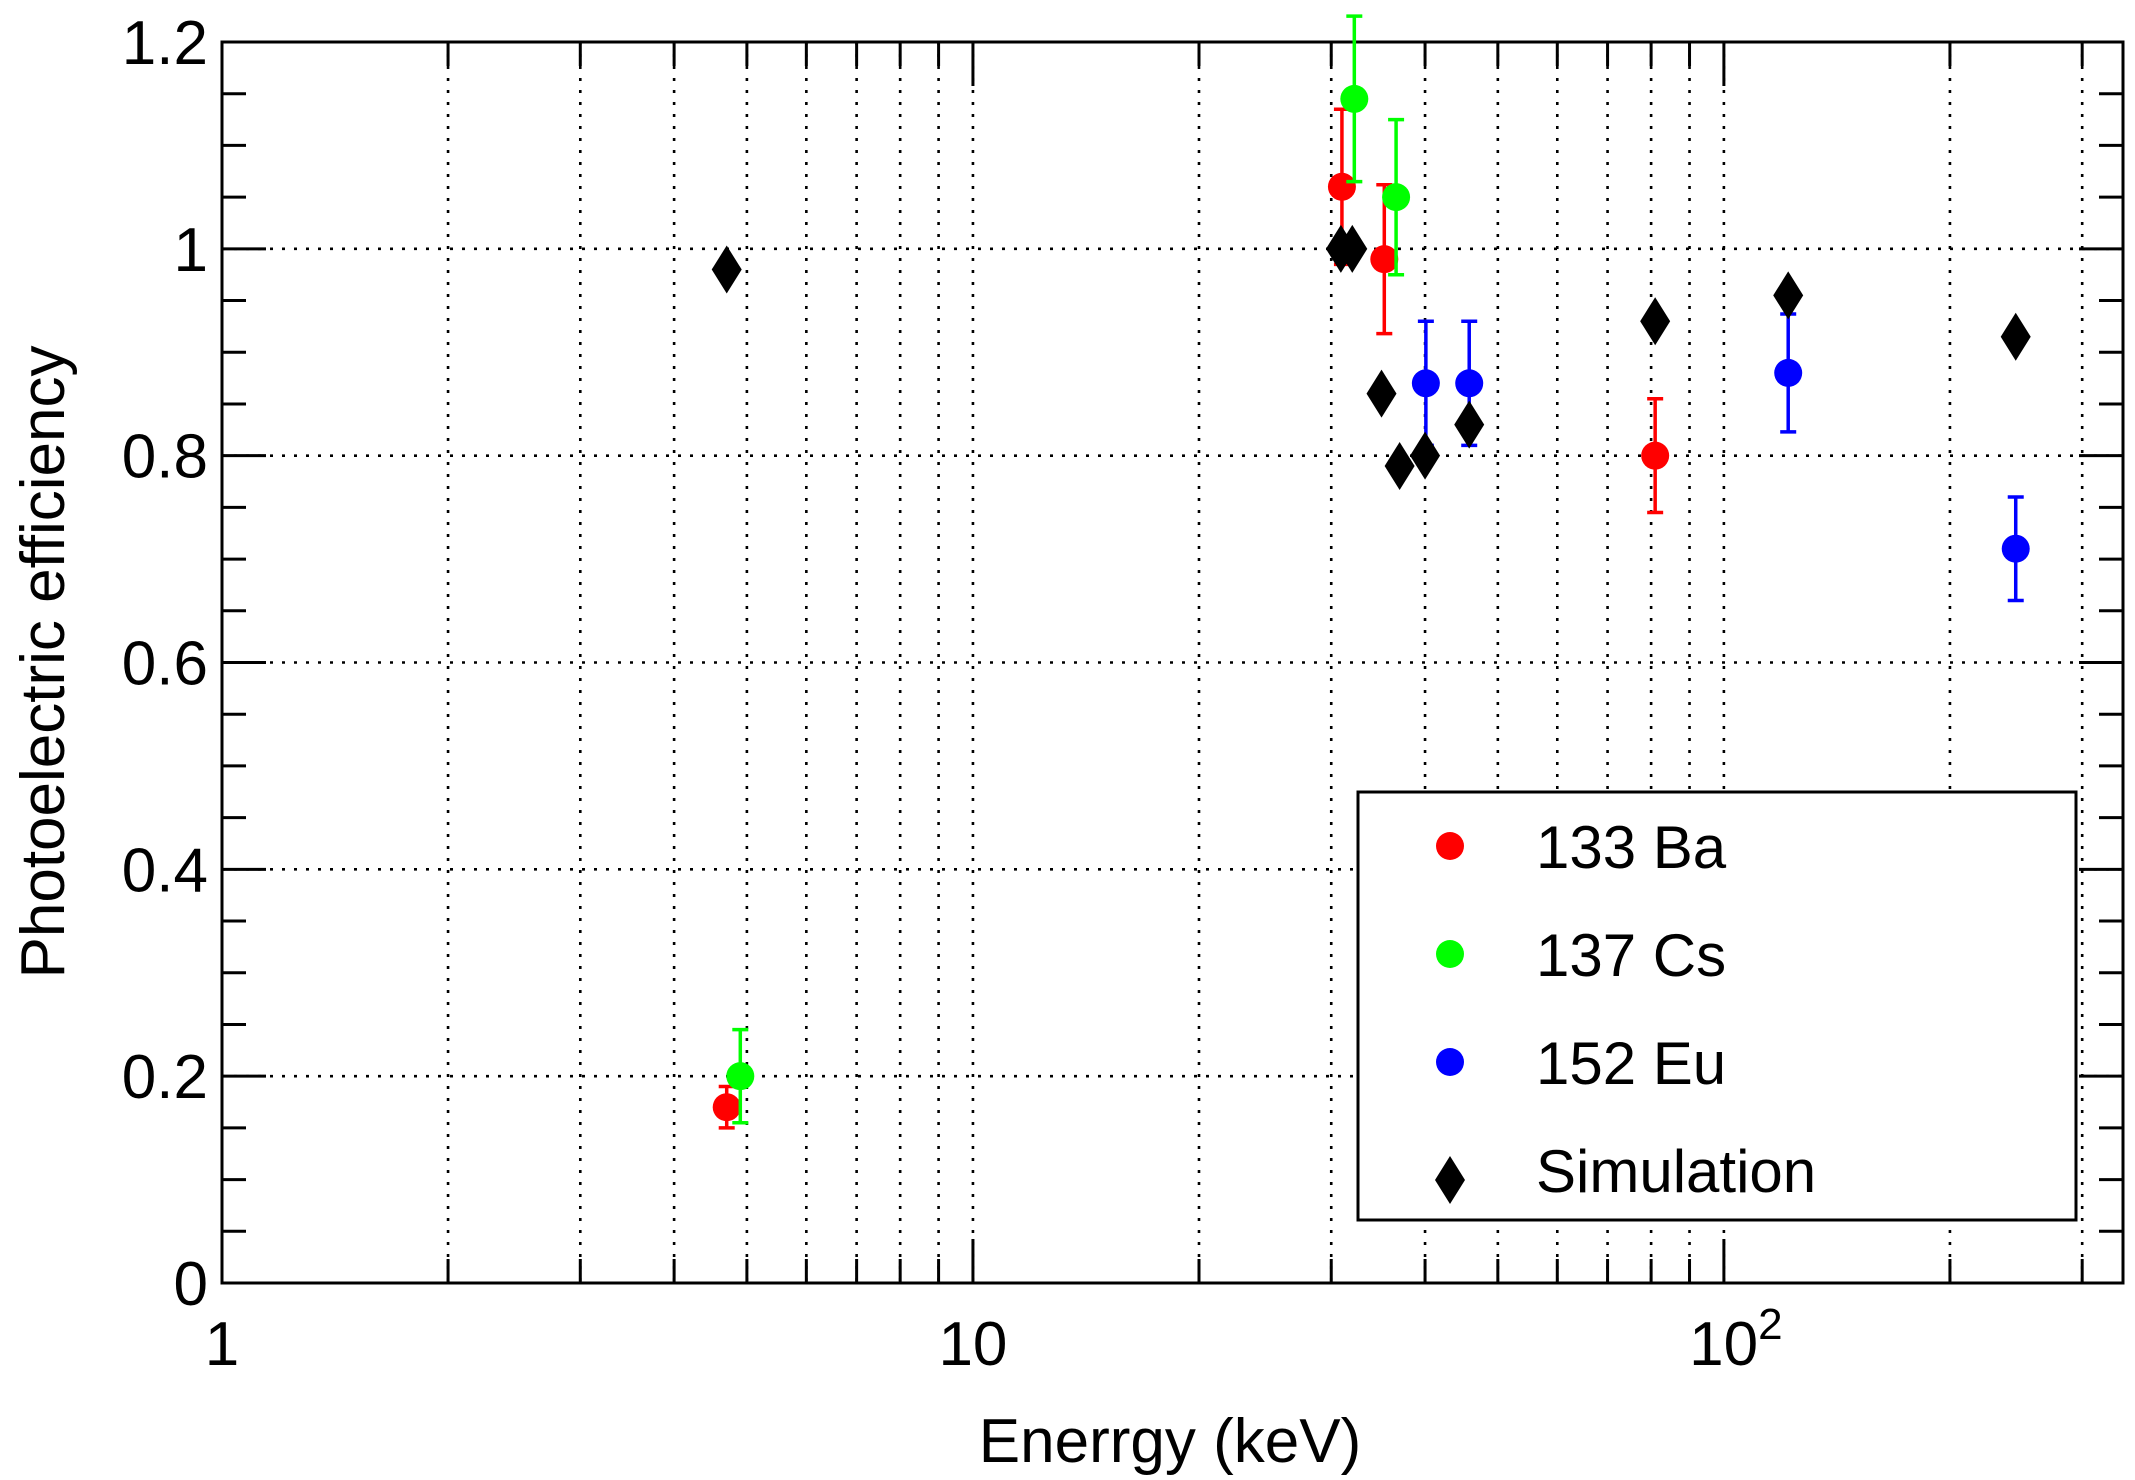 Image resolution: width=2135 pixels, height=1480 pixels. I want to click on y-tick-label: 0.6, so click(165, 664).